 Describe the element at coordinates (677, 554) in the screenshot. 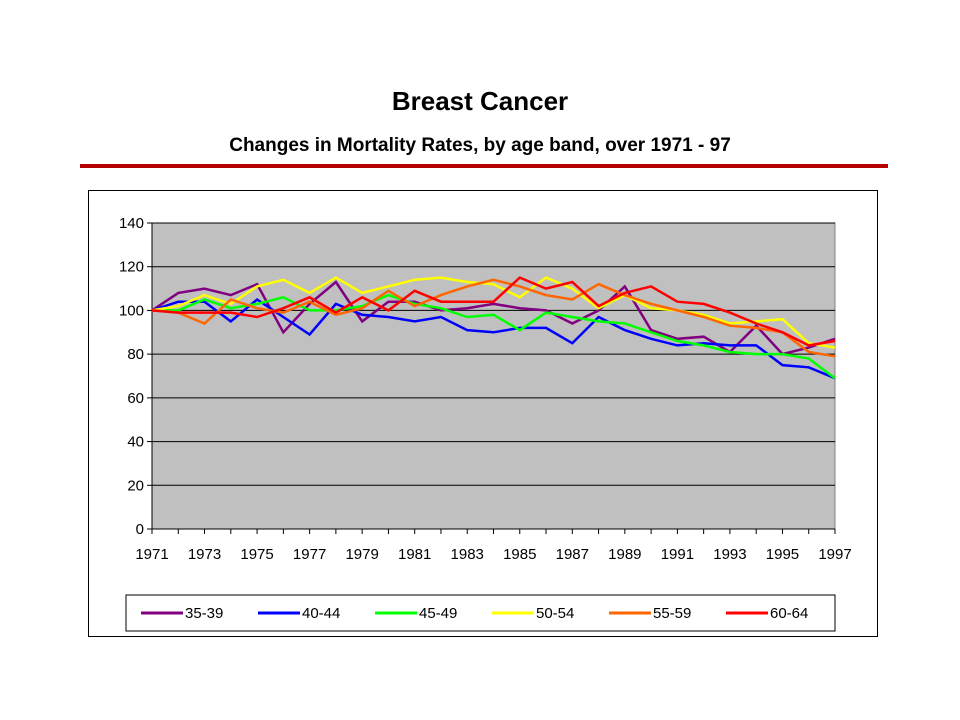

I see `x-tick-label: 1991` at that location.